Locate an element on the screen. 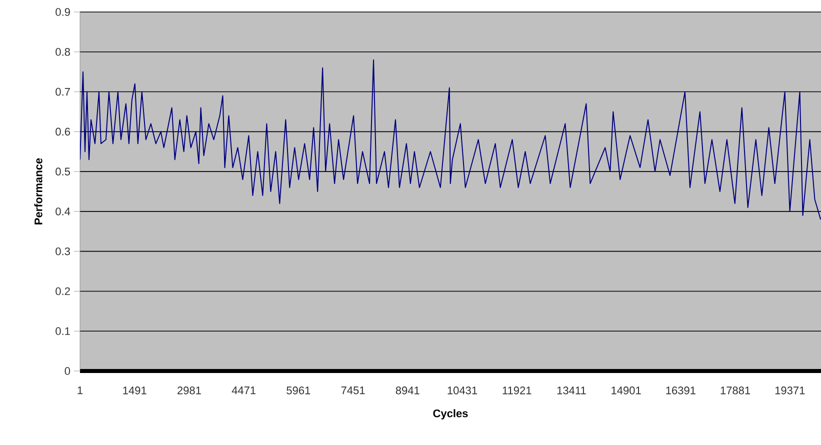  y-tick-label: 0.9 is located at coordinates (63, 12).